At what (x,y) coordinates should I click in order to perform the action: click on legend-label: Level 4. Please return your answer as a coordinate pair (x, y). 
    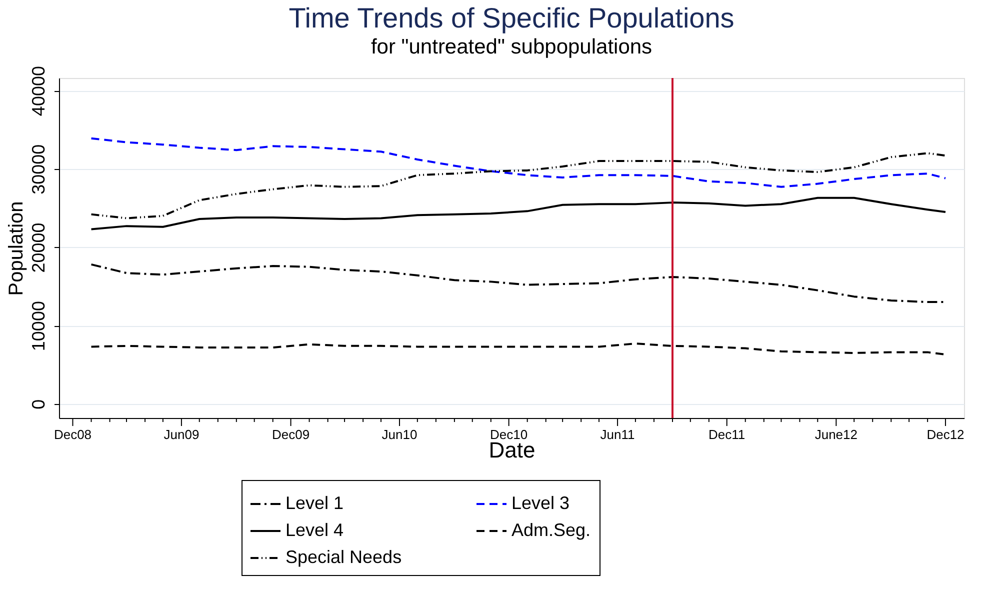
    Looking at the image, I should click on (315, 530).